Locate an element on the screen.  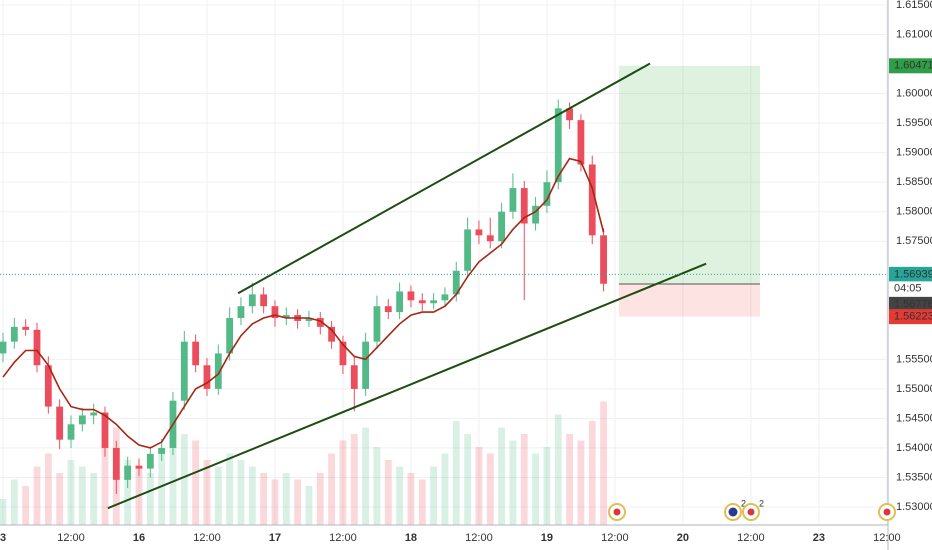
x-tick-label: 19 is located at coordinates (547, 538).